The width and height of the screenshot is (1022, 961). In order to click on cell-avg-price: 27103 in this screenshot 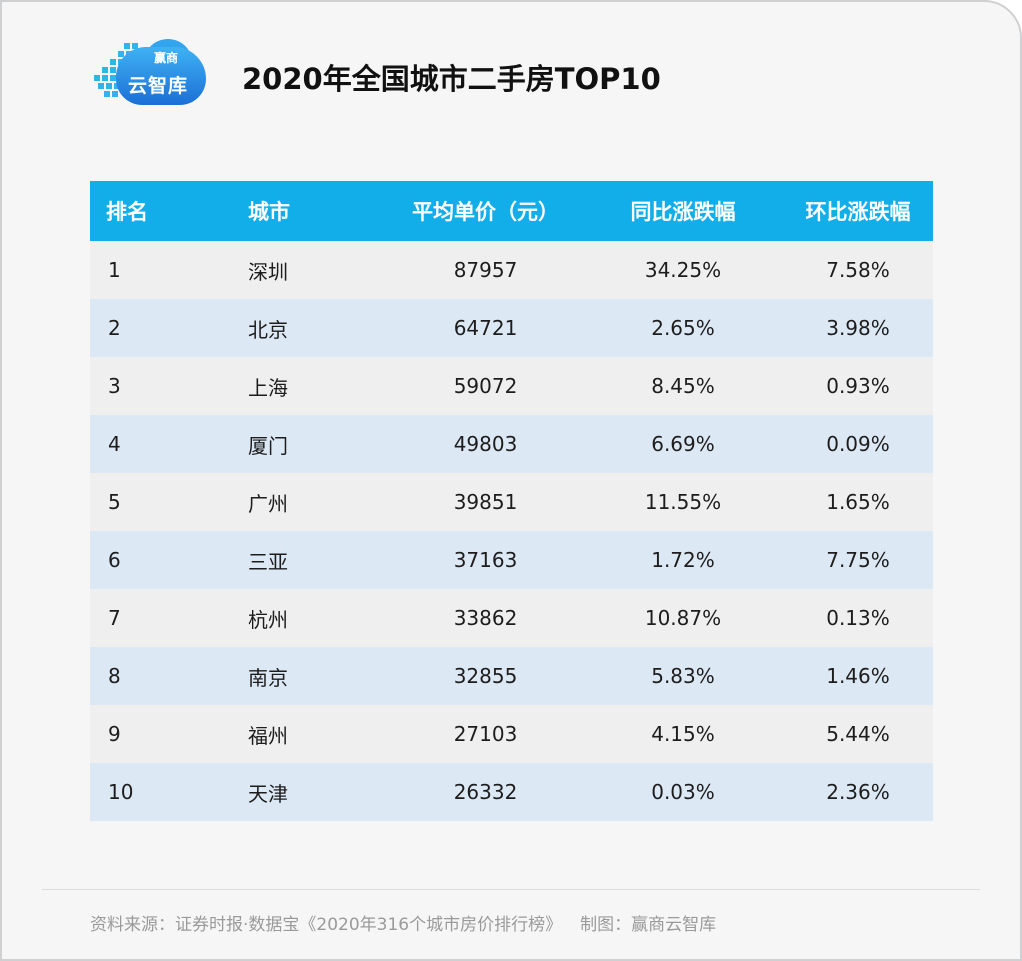, I will do `click(485, 734)`.